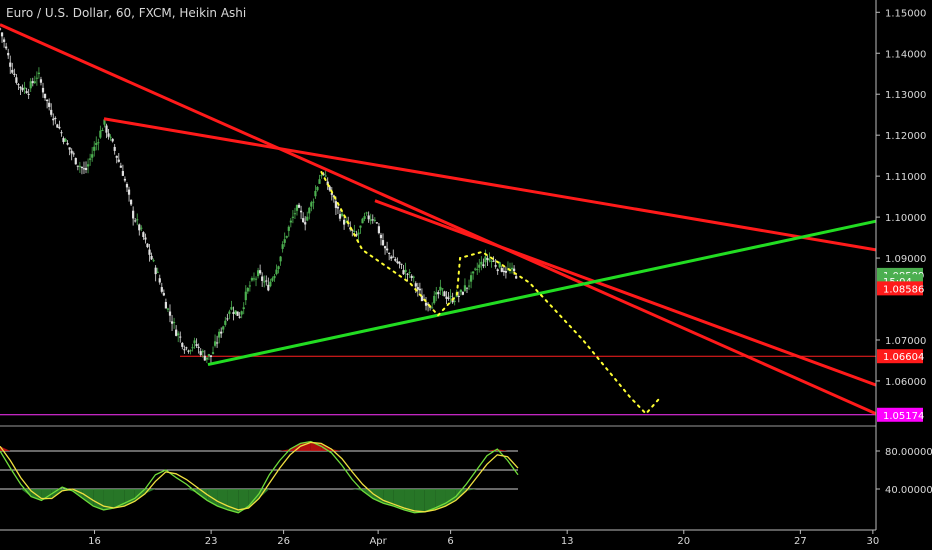  Describe the element at coordinates (439, 538) in the screenshot. I see `time-axis: 16 23 26 Apr 6 13 20 27 30` at that location.